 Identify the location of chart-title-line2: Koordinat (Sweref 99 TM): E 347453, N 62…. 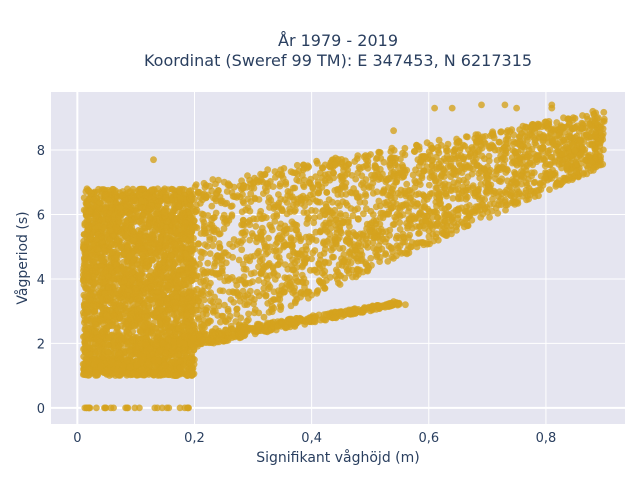
(338, 60).